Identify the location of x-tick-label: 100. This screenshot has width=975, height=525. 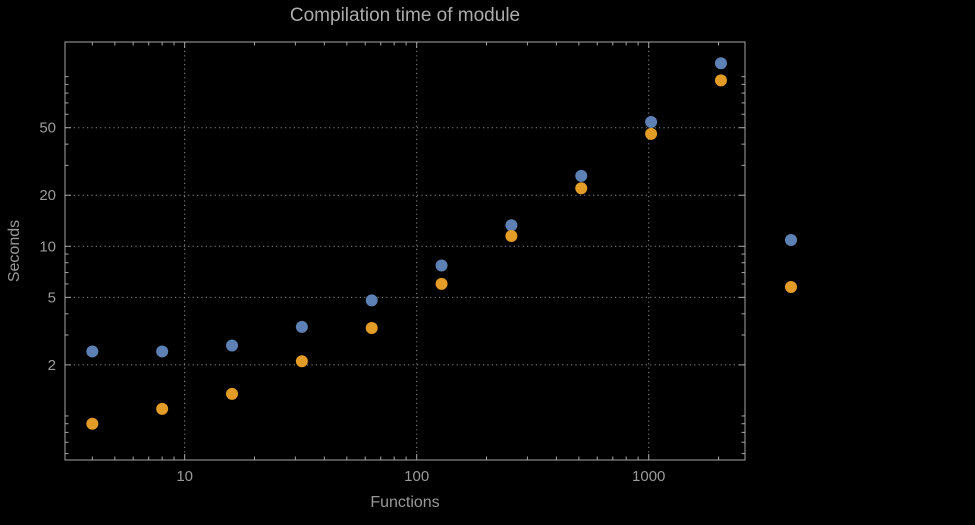
(416, 476).